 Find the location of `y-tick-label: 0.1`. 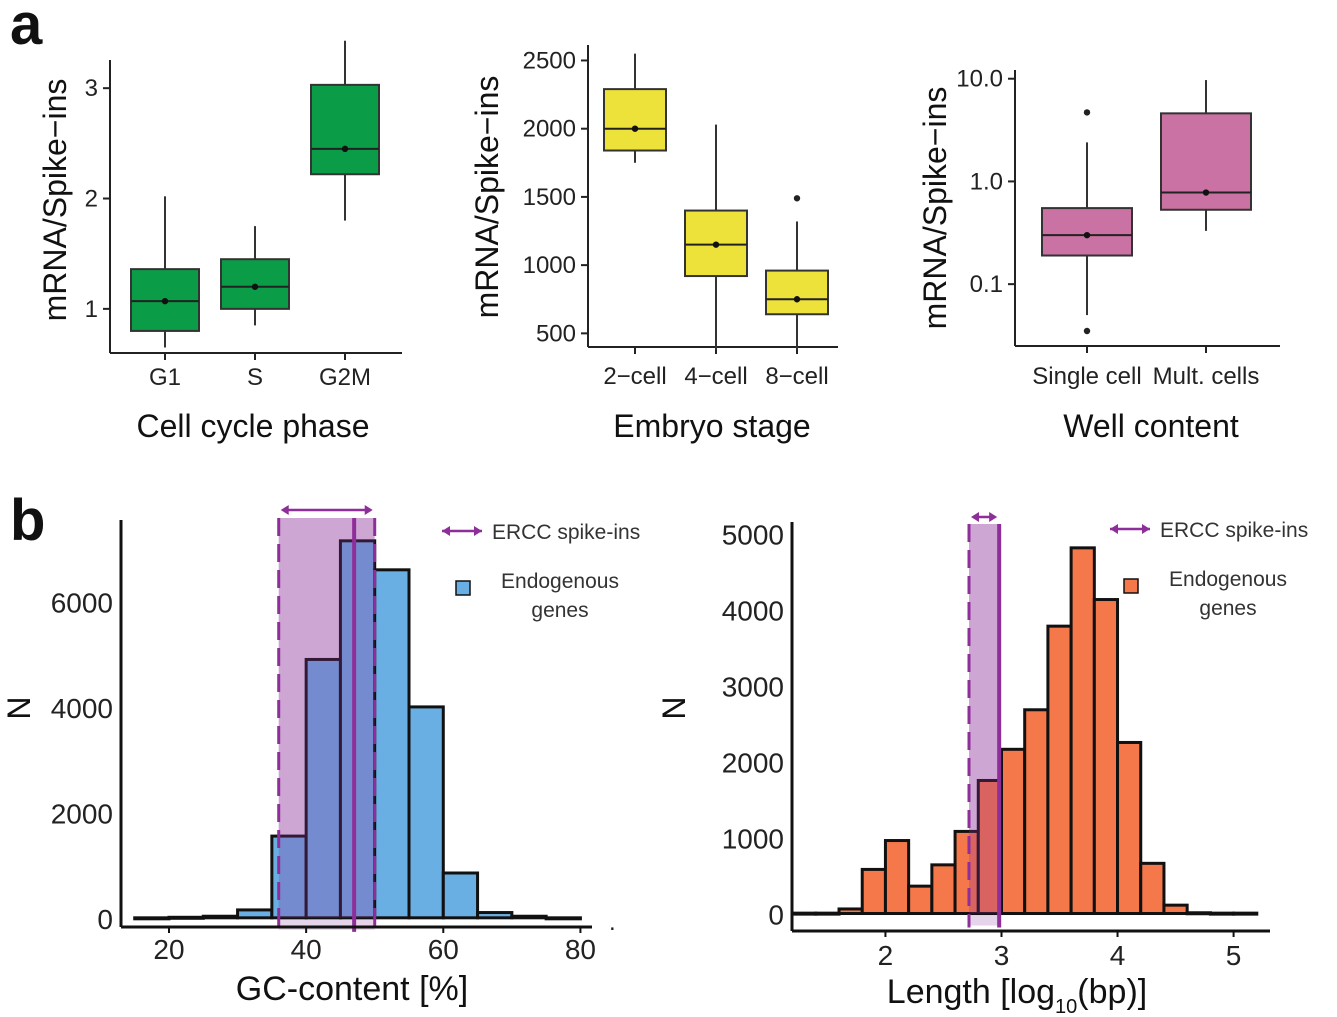

y-tick-label: 0.1 is located at coordinates (986, 284).